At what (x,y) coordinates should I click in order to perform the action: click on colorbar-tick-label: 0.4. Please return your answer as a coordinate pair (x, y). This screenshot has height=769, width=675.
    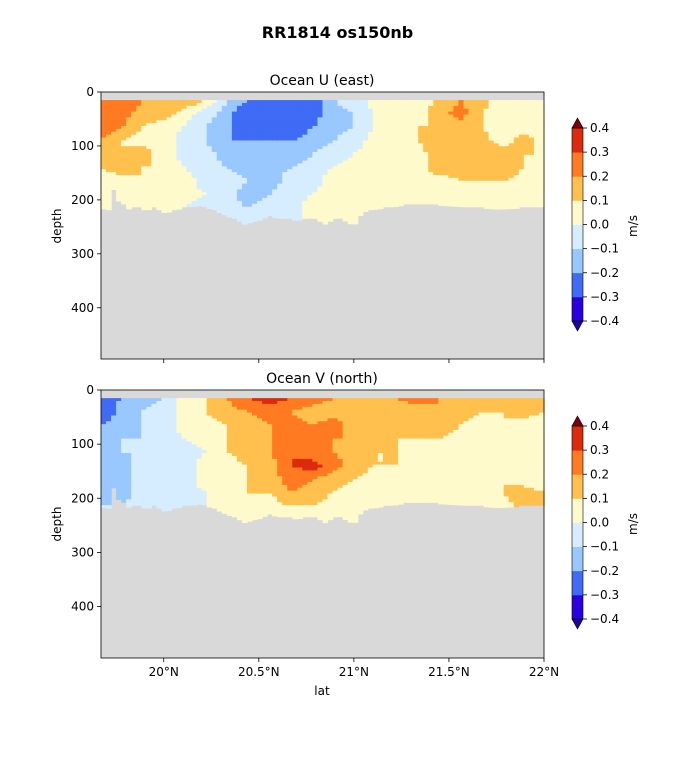
    Looking at the image, I should click on (599, 128).